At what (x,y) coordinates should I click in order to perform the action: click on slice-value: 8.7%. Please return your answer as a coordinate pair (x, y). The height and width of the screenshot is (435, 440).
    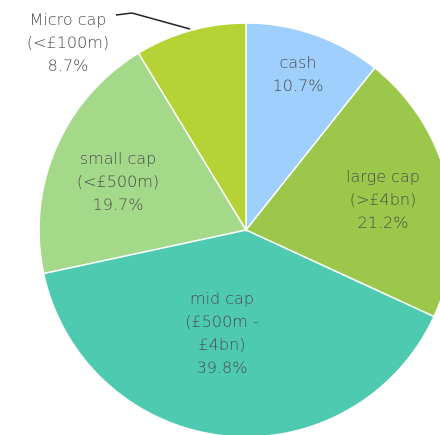
    Looking at the image, I should click on (68, 65).